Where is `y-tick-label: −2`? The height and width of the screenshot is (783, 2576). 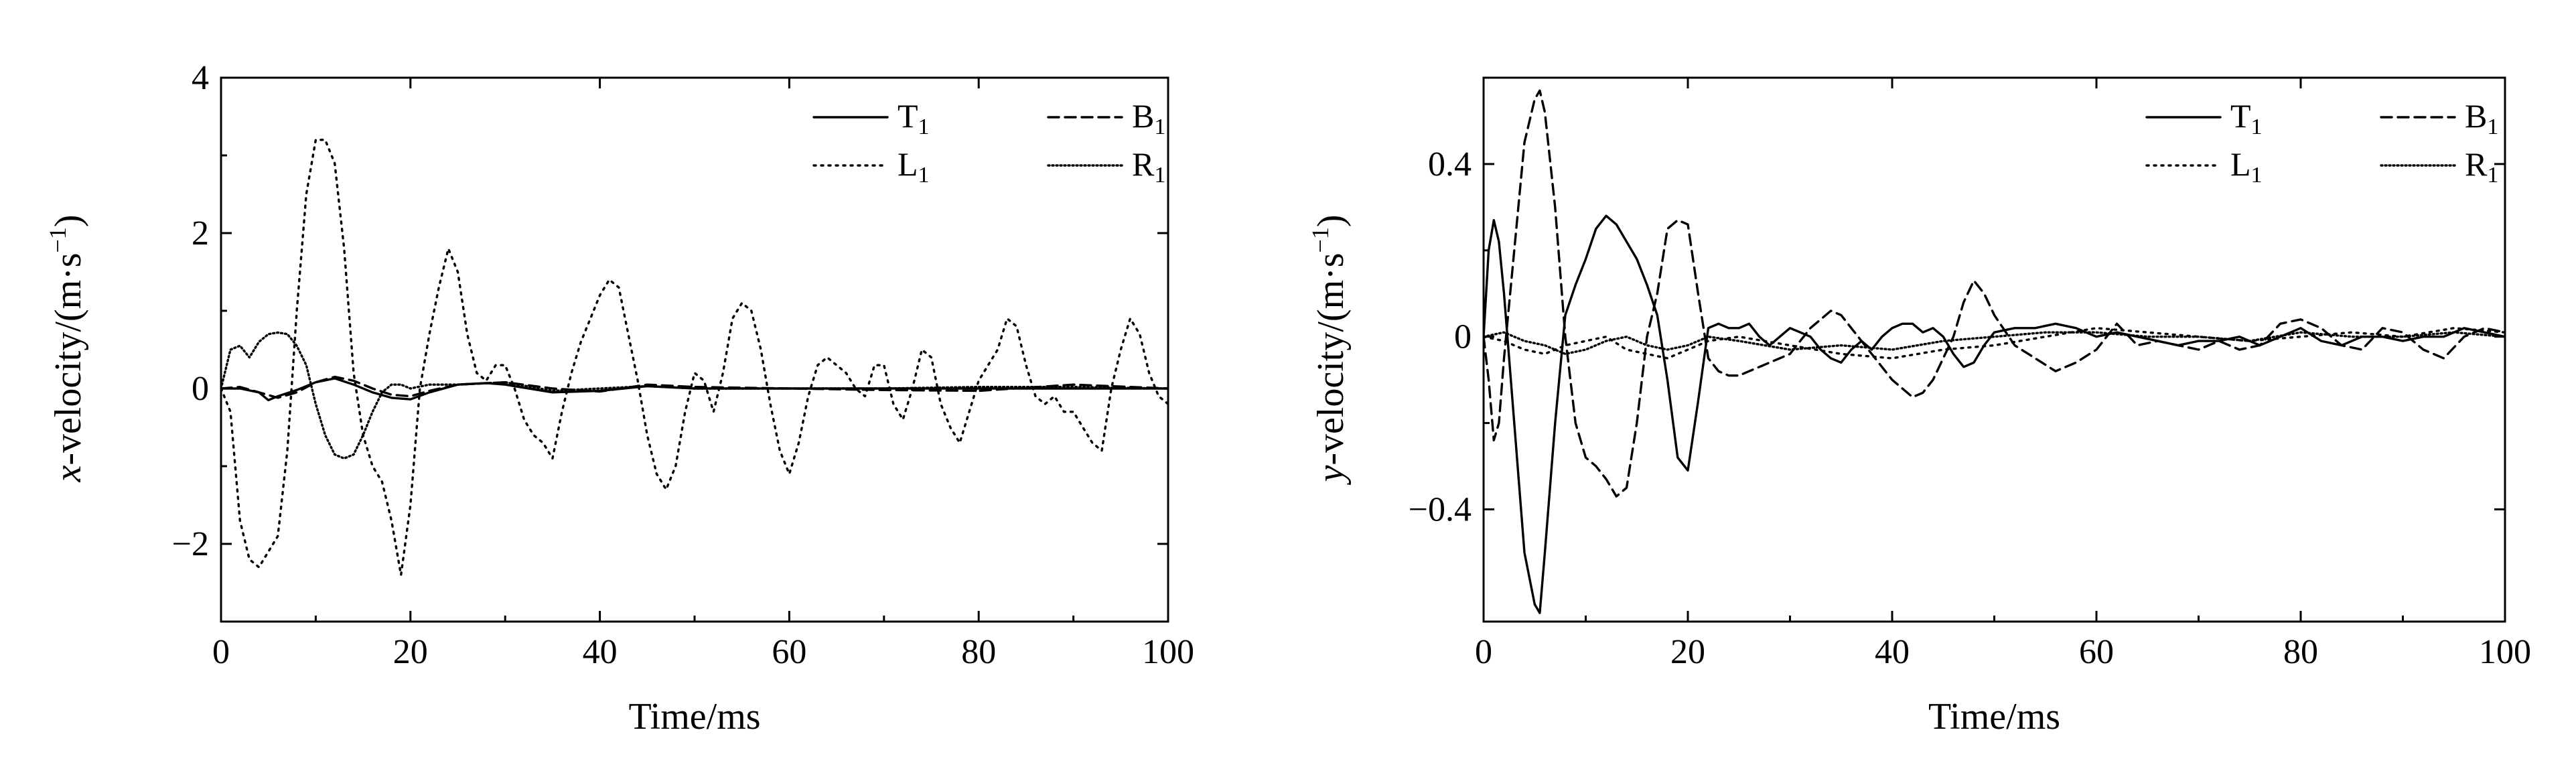
y-tick-label: −2 is located at coordinates (190, 544).